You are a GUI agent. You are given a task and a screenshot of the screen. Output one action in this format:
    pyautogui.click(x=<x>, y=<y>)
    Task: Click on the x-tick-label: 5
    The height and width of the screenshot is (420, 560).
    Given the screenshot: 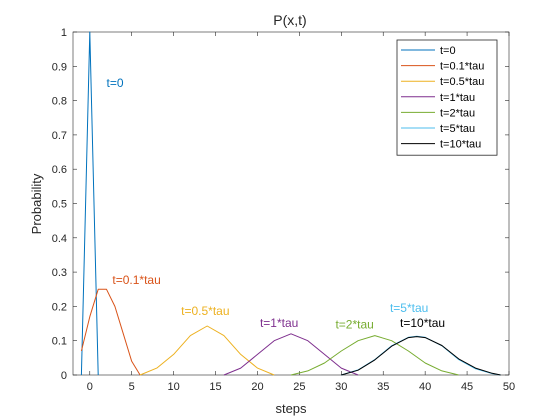 What is the action you would take?
    pyautogui.click(x=132, y=387)
    